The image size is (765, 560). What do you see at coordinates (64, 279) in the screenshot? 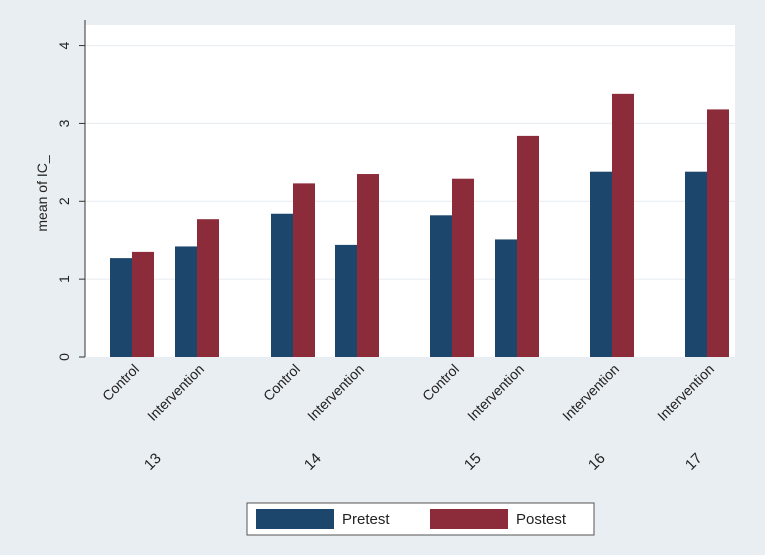
I see `y-tick-label: 1` at bounding box center [64, 279].